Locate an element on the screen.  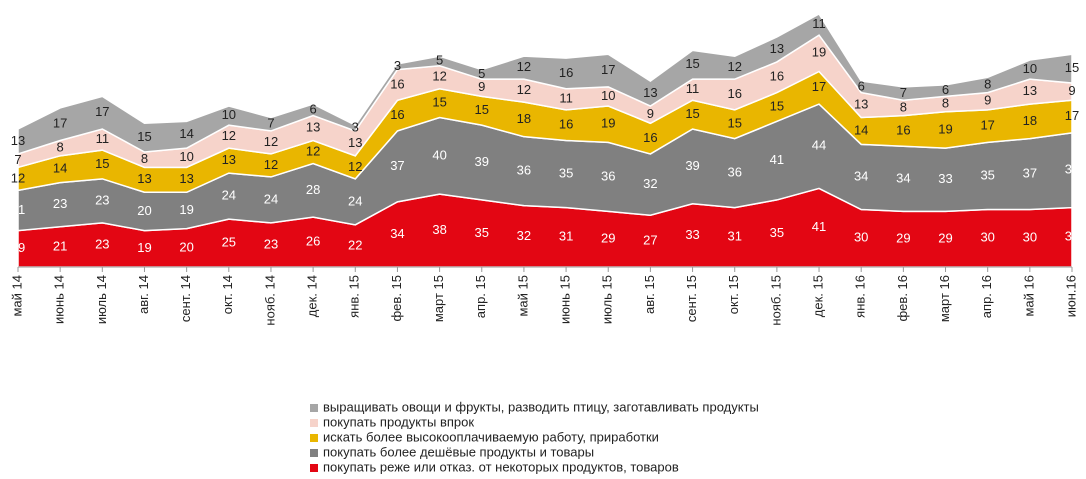
value-label: 14 is located at coordinates (861, 129).